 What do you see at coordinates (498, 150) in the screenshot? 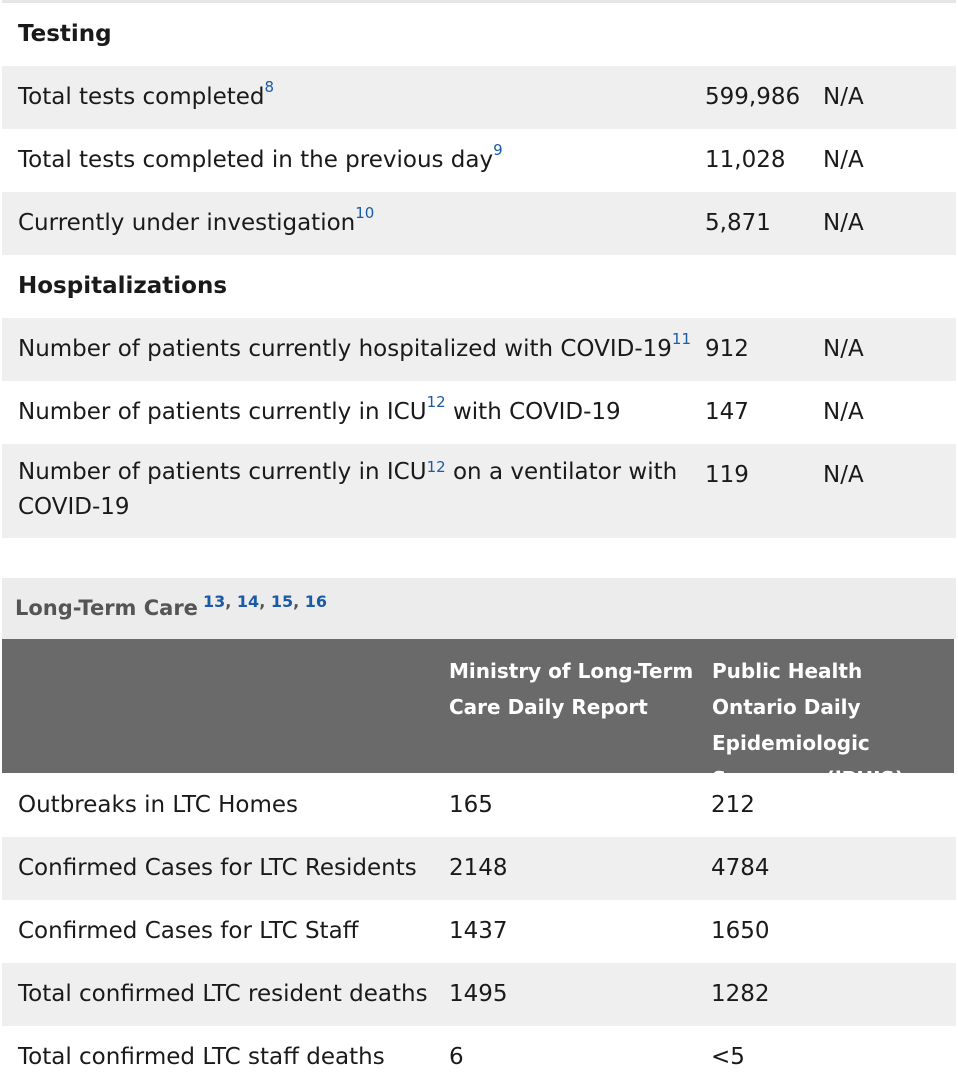
I see `footnote-link: 9` at bounding box center [498, 150].